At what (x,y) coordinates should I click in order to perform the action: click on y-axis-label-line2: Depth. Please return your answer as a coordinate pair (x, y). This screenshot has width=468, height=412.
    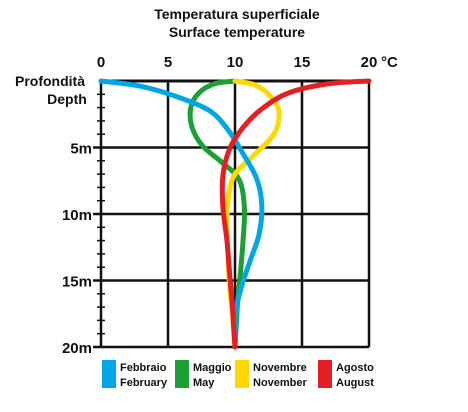
    Looking at the image, I should click on (67, 99).